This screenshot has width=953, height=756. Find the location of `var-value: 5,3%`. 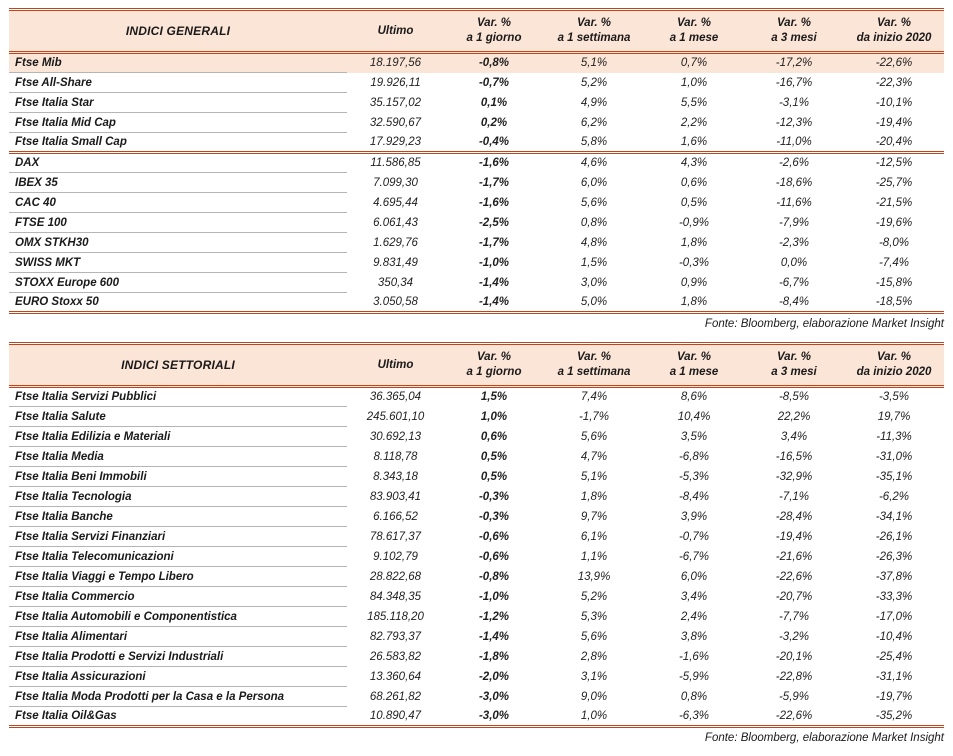

var-value: 5,3% is located at coordinates (594, 616).